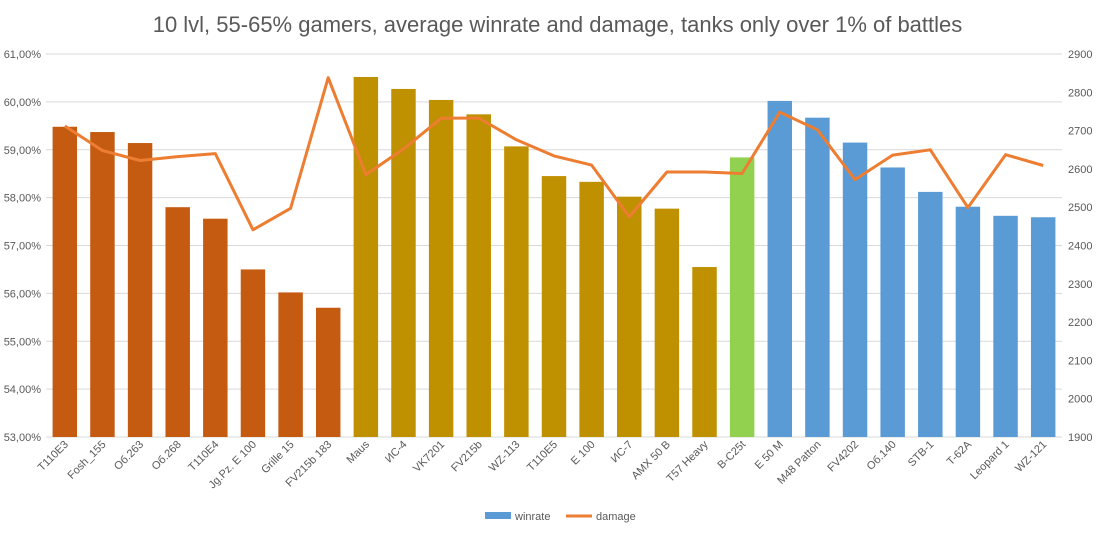  Describe the element at coordinates (23, 151) in the screenshot. I see `y-left-tick-label: 59,00%` at that location.